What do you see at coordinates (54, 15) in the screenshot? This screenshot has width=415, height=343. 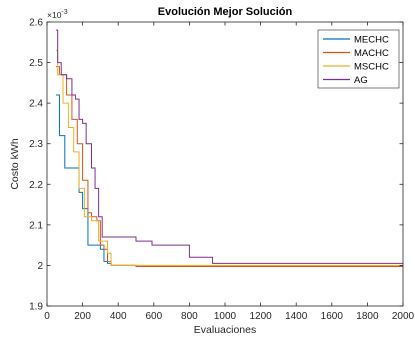 I see `y-exponent-base: ×10` at bounding box center [54, 15].